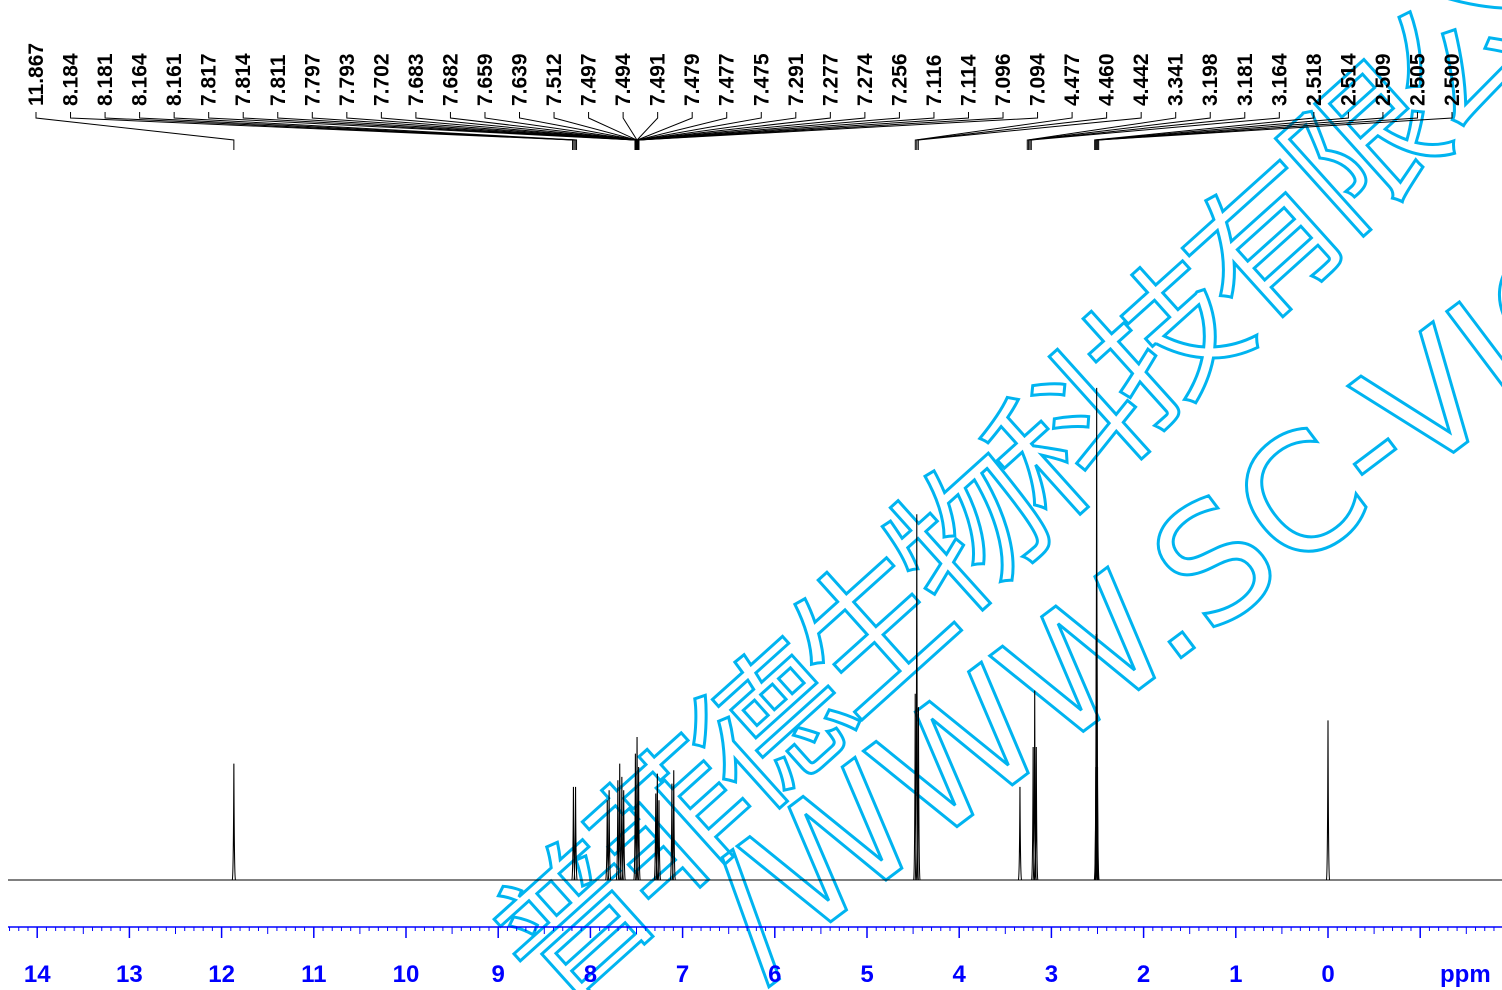 The height and width of the screenshot is (990, 1502). I want to click on peak-label: 7.274, so click(865, 79).